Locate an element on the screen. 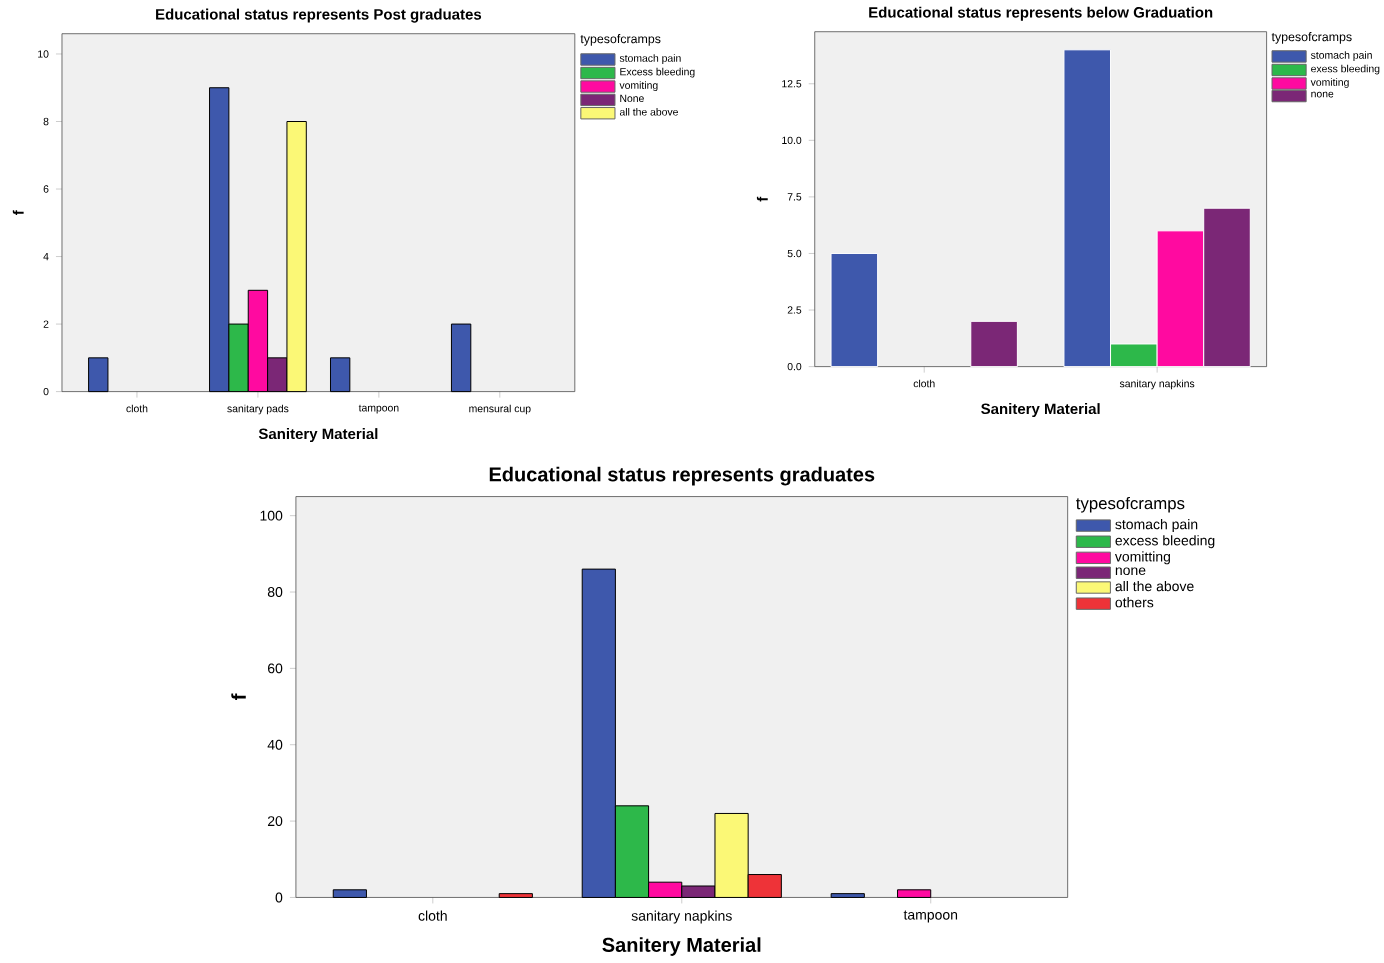  legend-label: Excess bleeding is located at coordinates (657, 72).